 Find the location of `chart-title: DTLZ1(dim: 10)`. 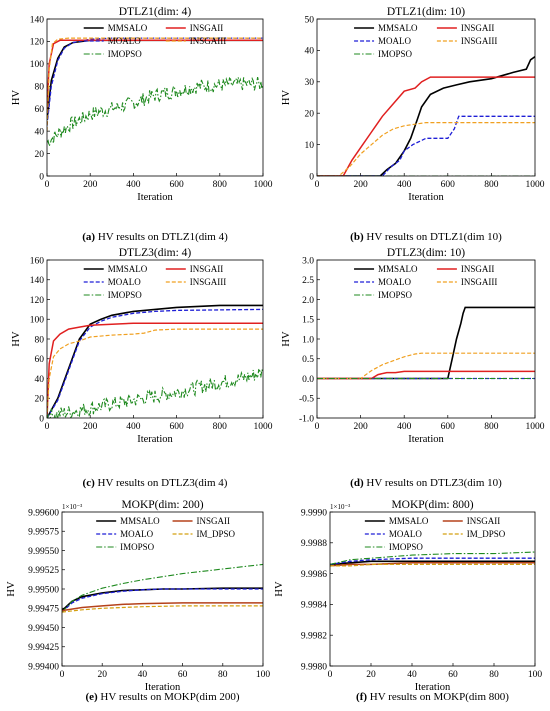

chart-title: DTLZ1(dim: 10) is located at coordinates (426, 12).